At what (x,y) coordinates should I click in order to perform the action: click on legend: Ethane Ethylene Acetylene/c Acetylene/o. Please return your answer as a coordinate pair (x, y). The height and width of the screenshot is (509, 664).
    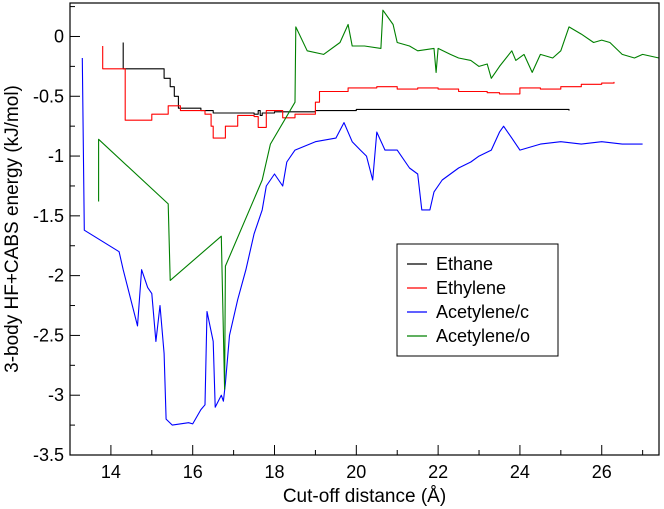
    Looking at the image, I should click on (477, 300).